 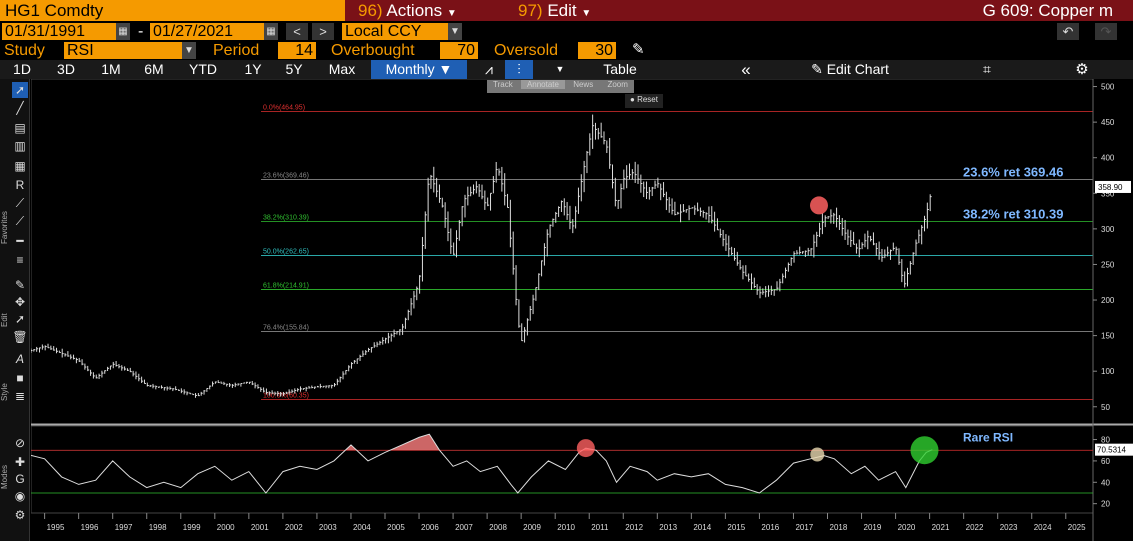 I want to click on next-period-button: >, so click(x=323, y=31).